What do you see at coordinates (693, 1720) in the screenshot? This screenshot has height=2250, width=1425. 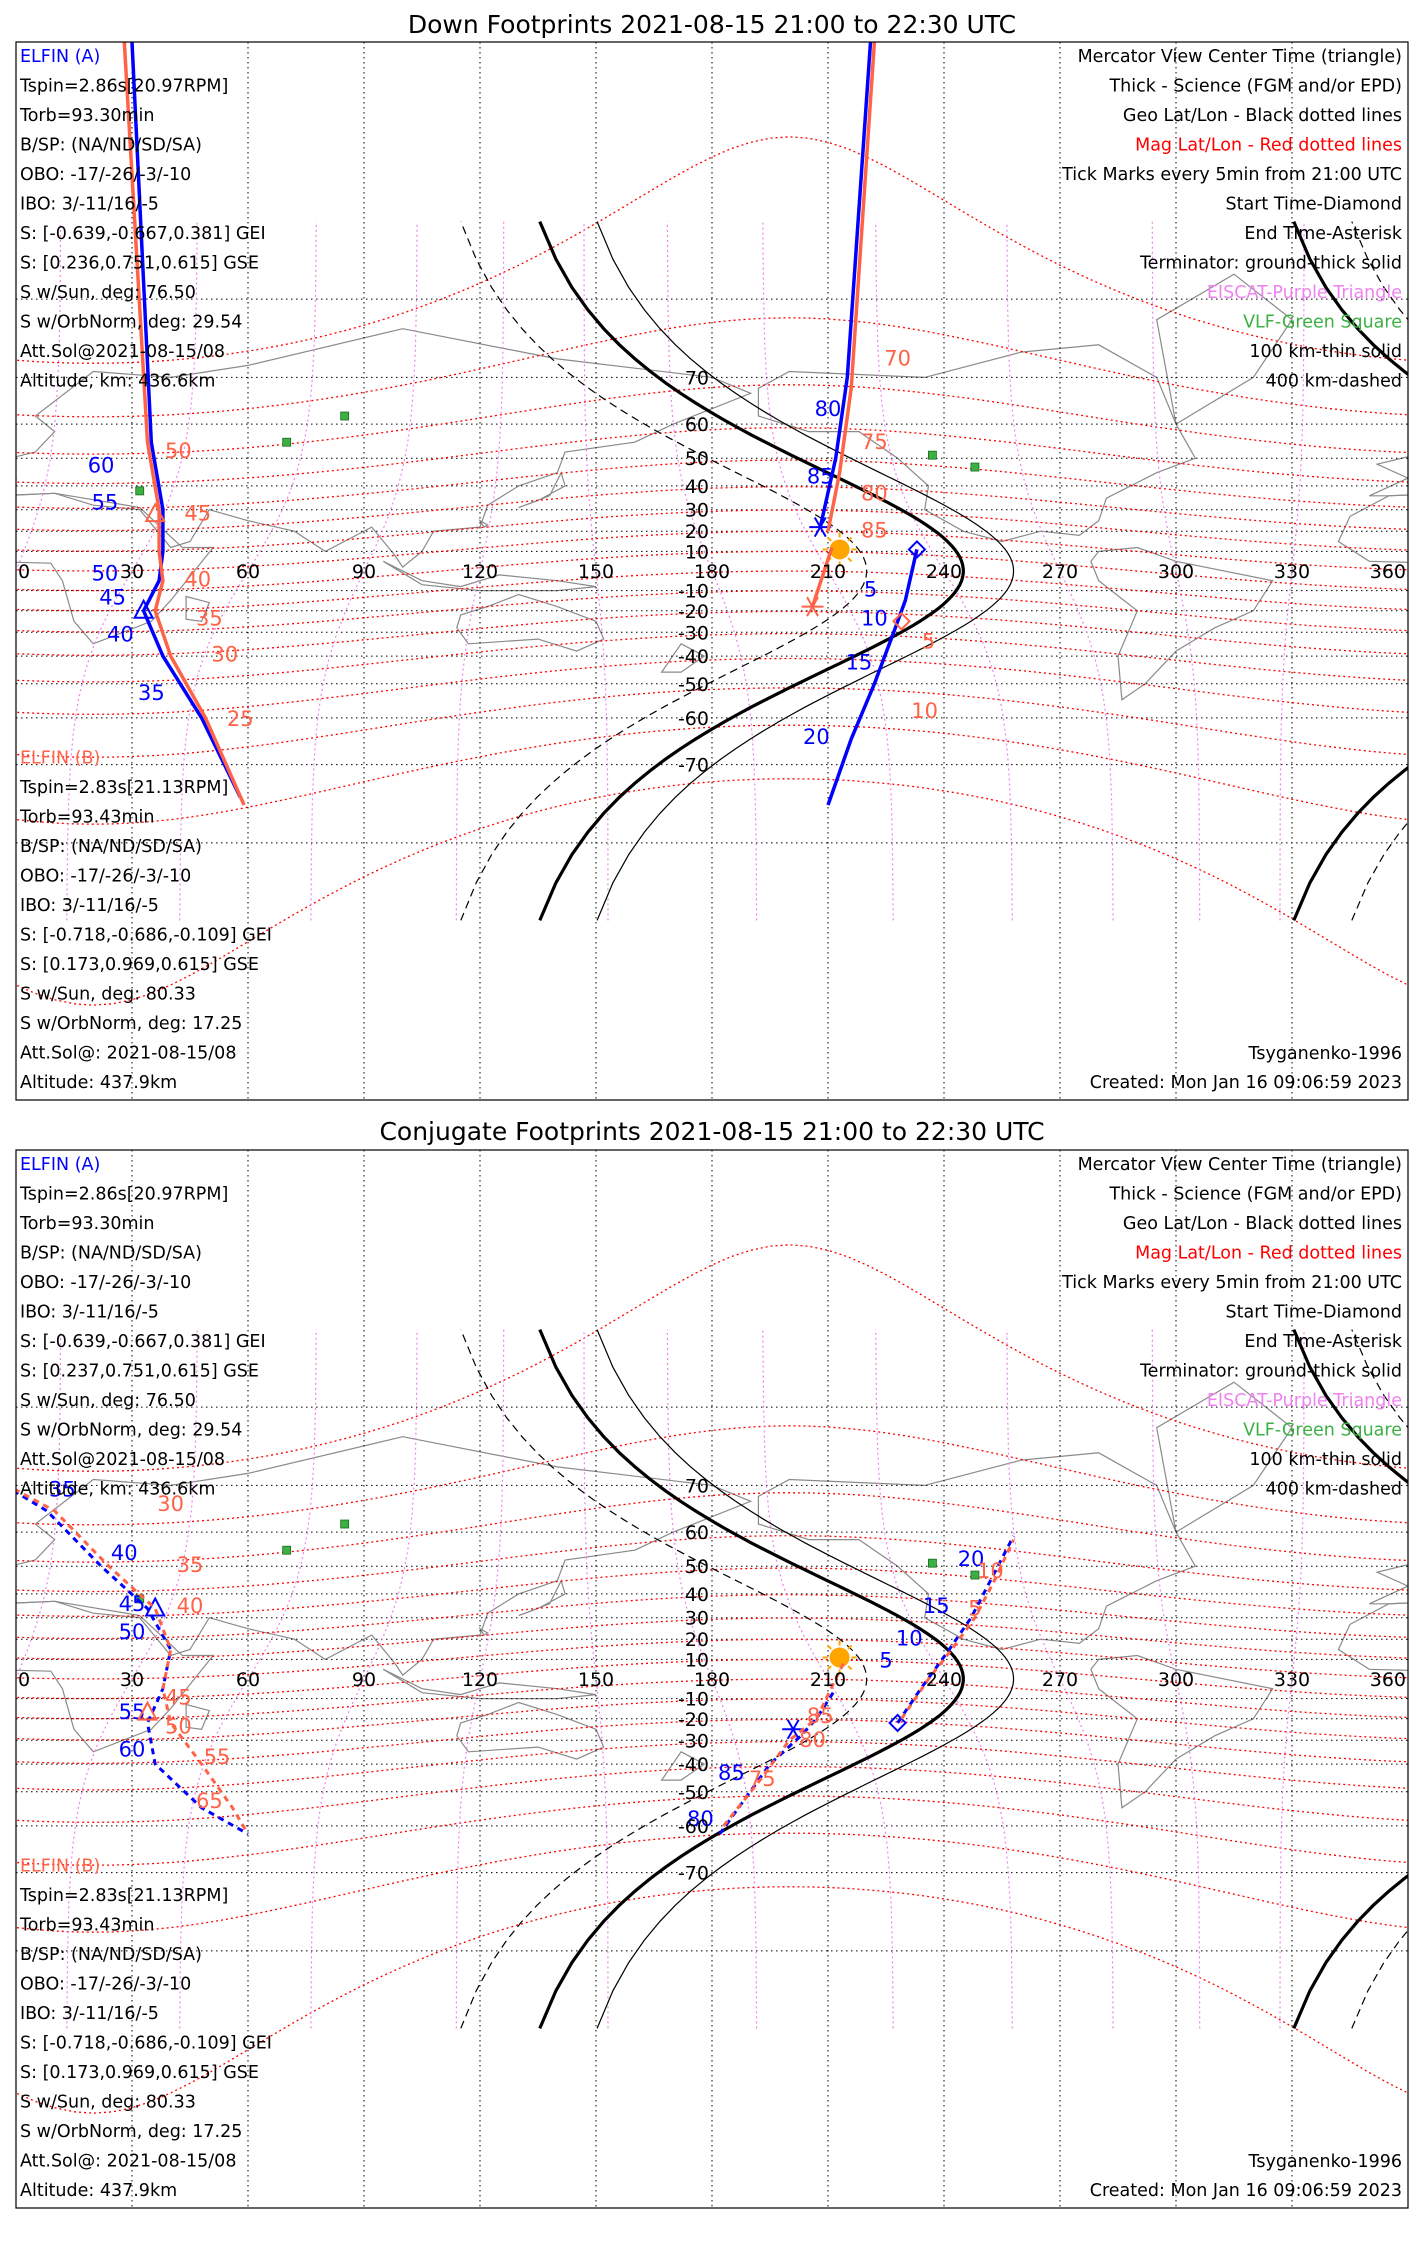 I see `lat-tick-label: -20` at bounding box center [693, 1720].